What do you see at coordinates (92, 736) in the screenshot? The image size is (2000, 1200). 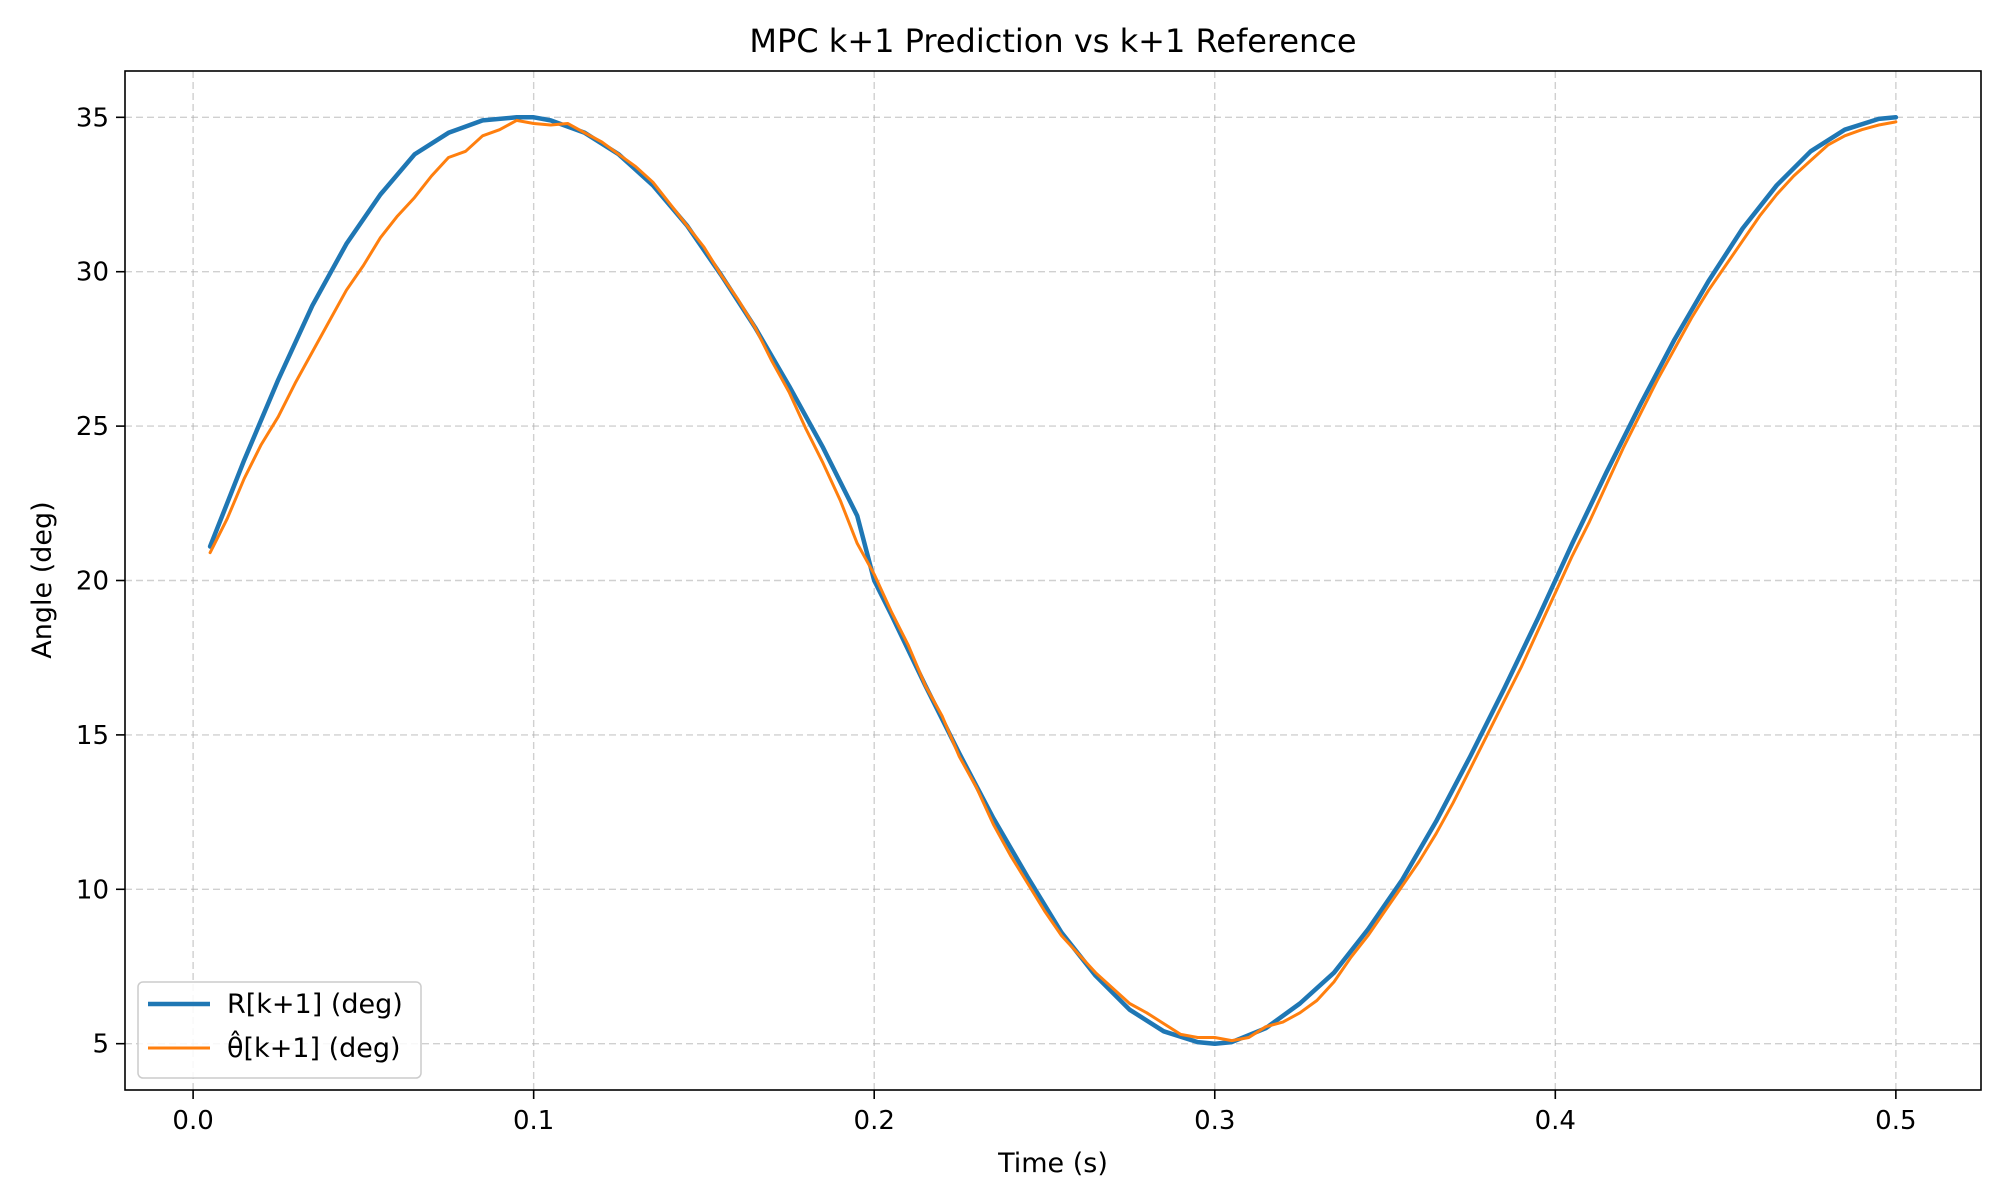 I see `y-tick-label: 15` at bounding box center [92, 736].